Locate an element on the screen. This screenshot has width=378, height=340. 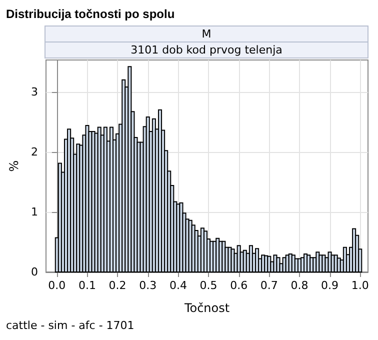
x-tick-label: 0.4 is located at coordinates (178, 285).